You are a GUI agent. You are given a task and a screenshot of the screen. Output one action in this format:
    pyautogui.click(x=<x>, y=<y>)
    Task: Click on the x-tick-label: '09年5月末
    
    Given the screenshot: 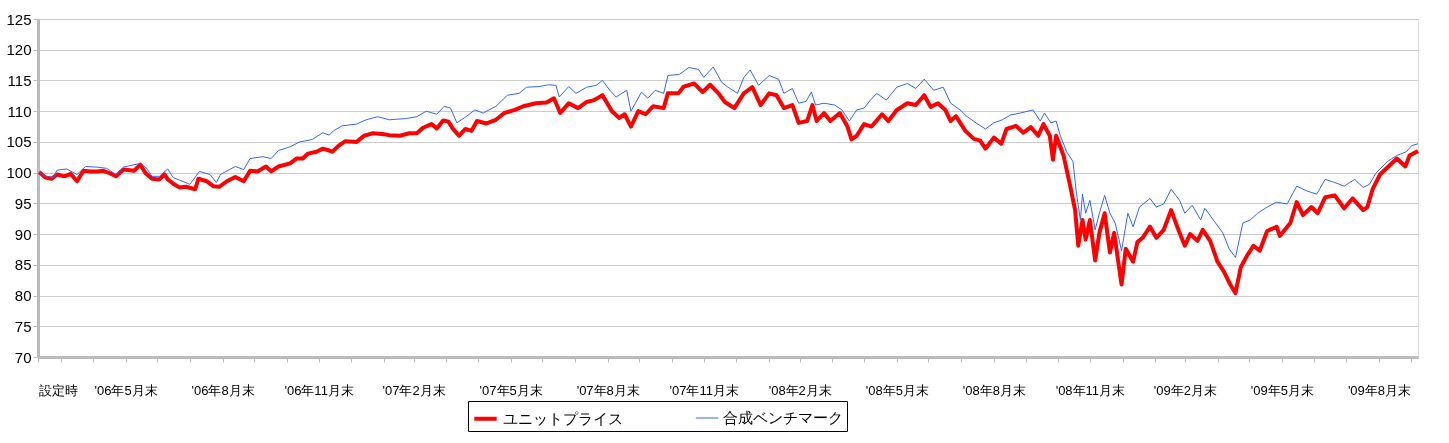 What is the action you would take?
    pyautogui.click(x=1282, y=390)
    